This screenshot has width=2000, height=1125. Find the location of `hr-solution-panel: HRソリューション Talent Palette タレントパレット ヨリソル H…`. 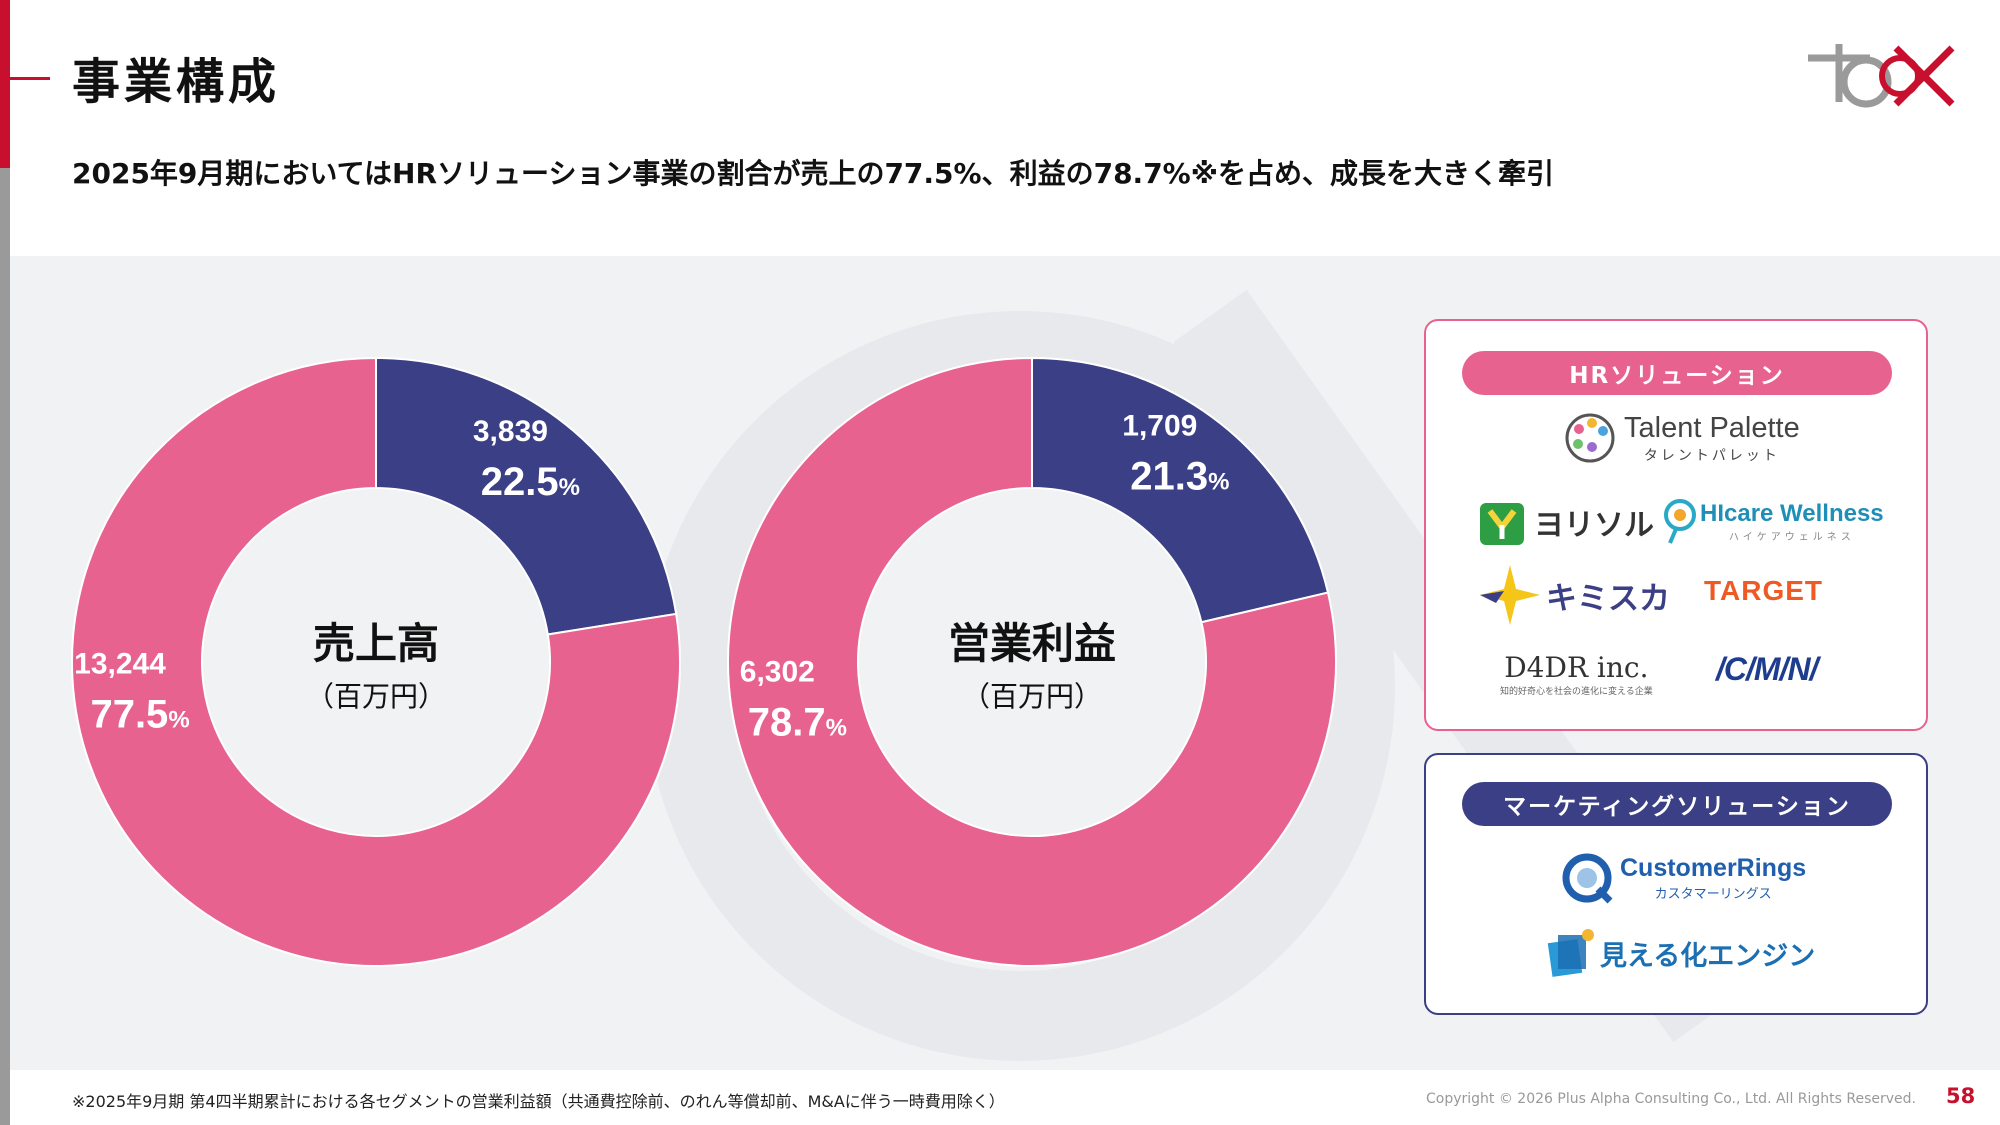

hr-solution-panel: HRソリューション Talent Palette タレントパレット ヨリソル H… is located at coordinates (1676, 525).